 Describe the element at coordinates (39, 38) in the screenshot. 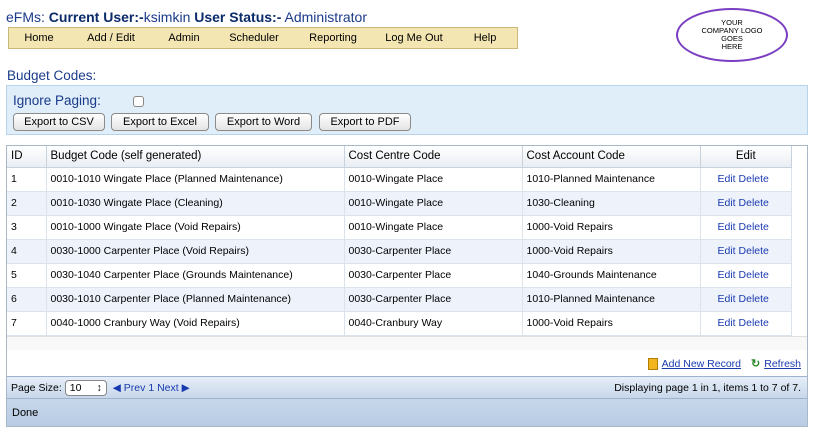

I see `nav-home: Home` at that location.